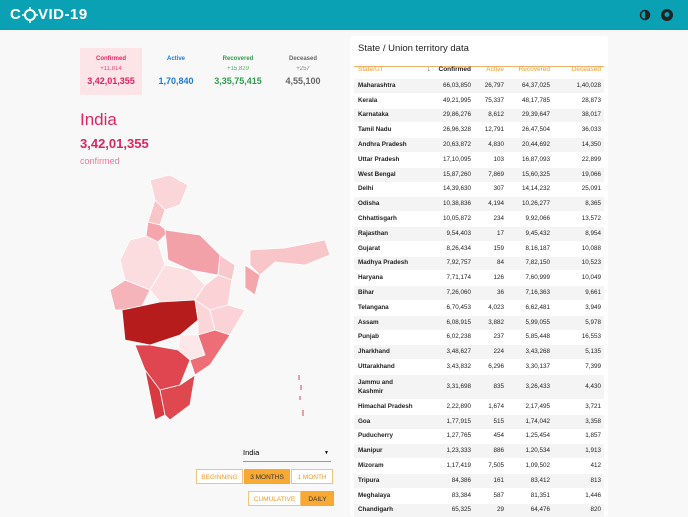 The image size is (688, 517). Describe the element at coordinates (498, 189) in the screenshot. I see `cell-value: 307` at that location.